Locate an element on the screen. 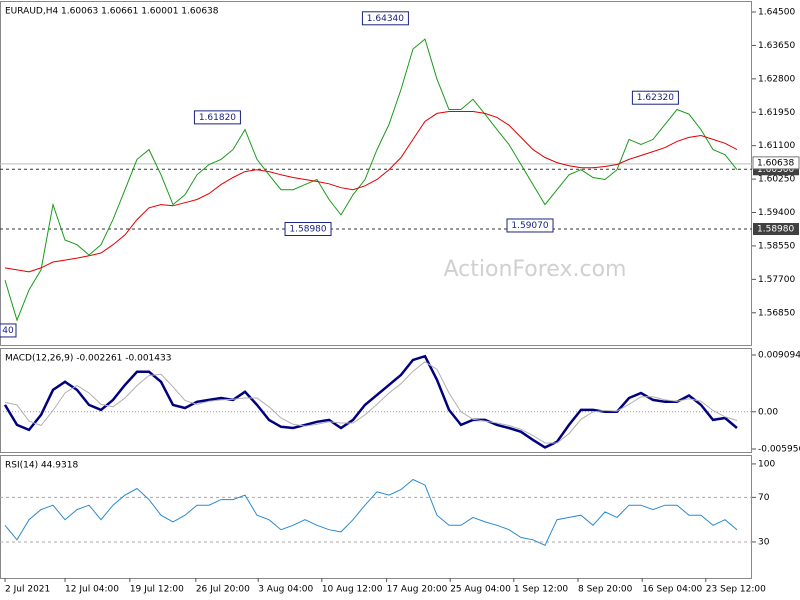  annotation-label: 1.58980 is located at coordinates (307, 230).